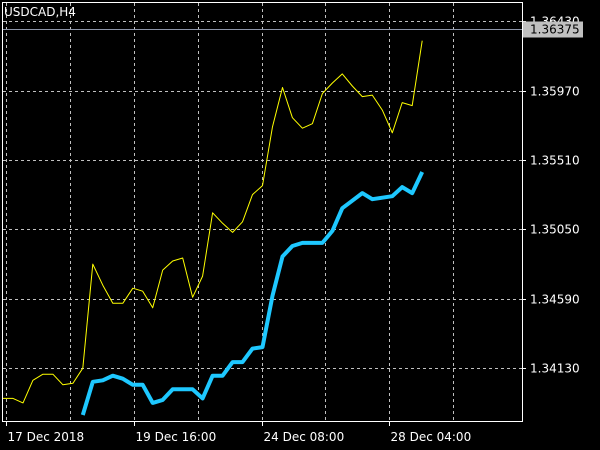 The image size is (600, 450). Describe the element at coordinates (555, 92) in the screenshot. I see `y-tick-label: 1.35970` at that location.